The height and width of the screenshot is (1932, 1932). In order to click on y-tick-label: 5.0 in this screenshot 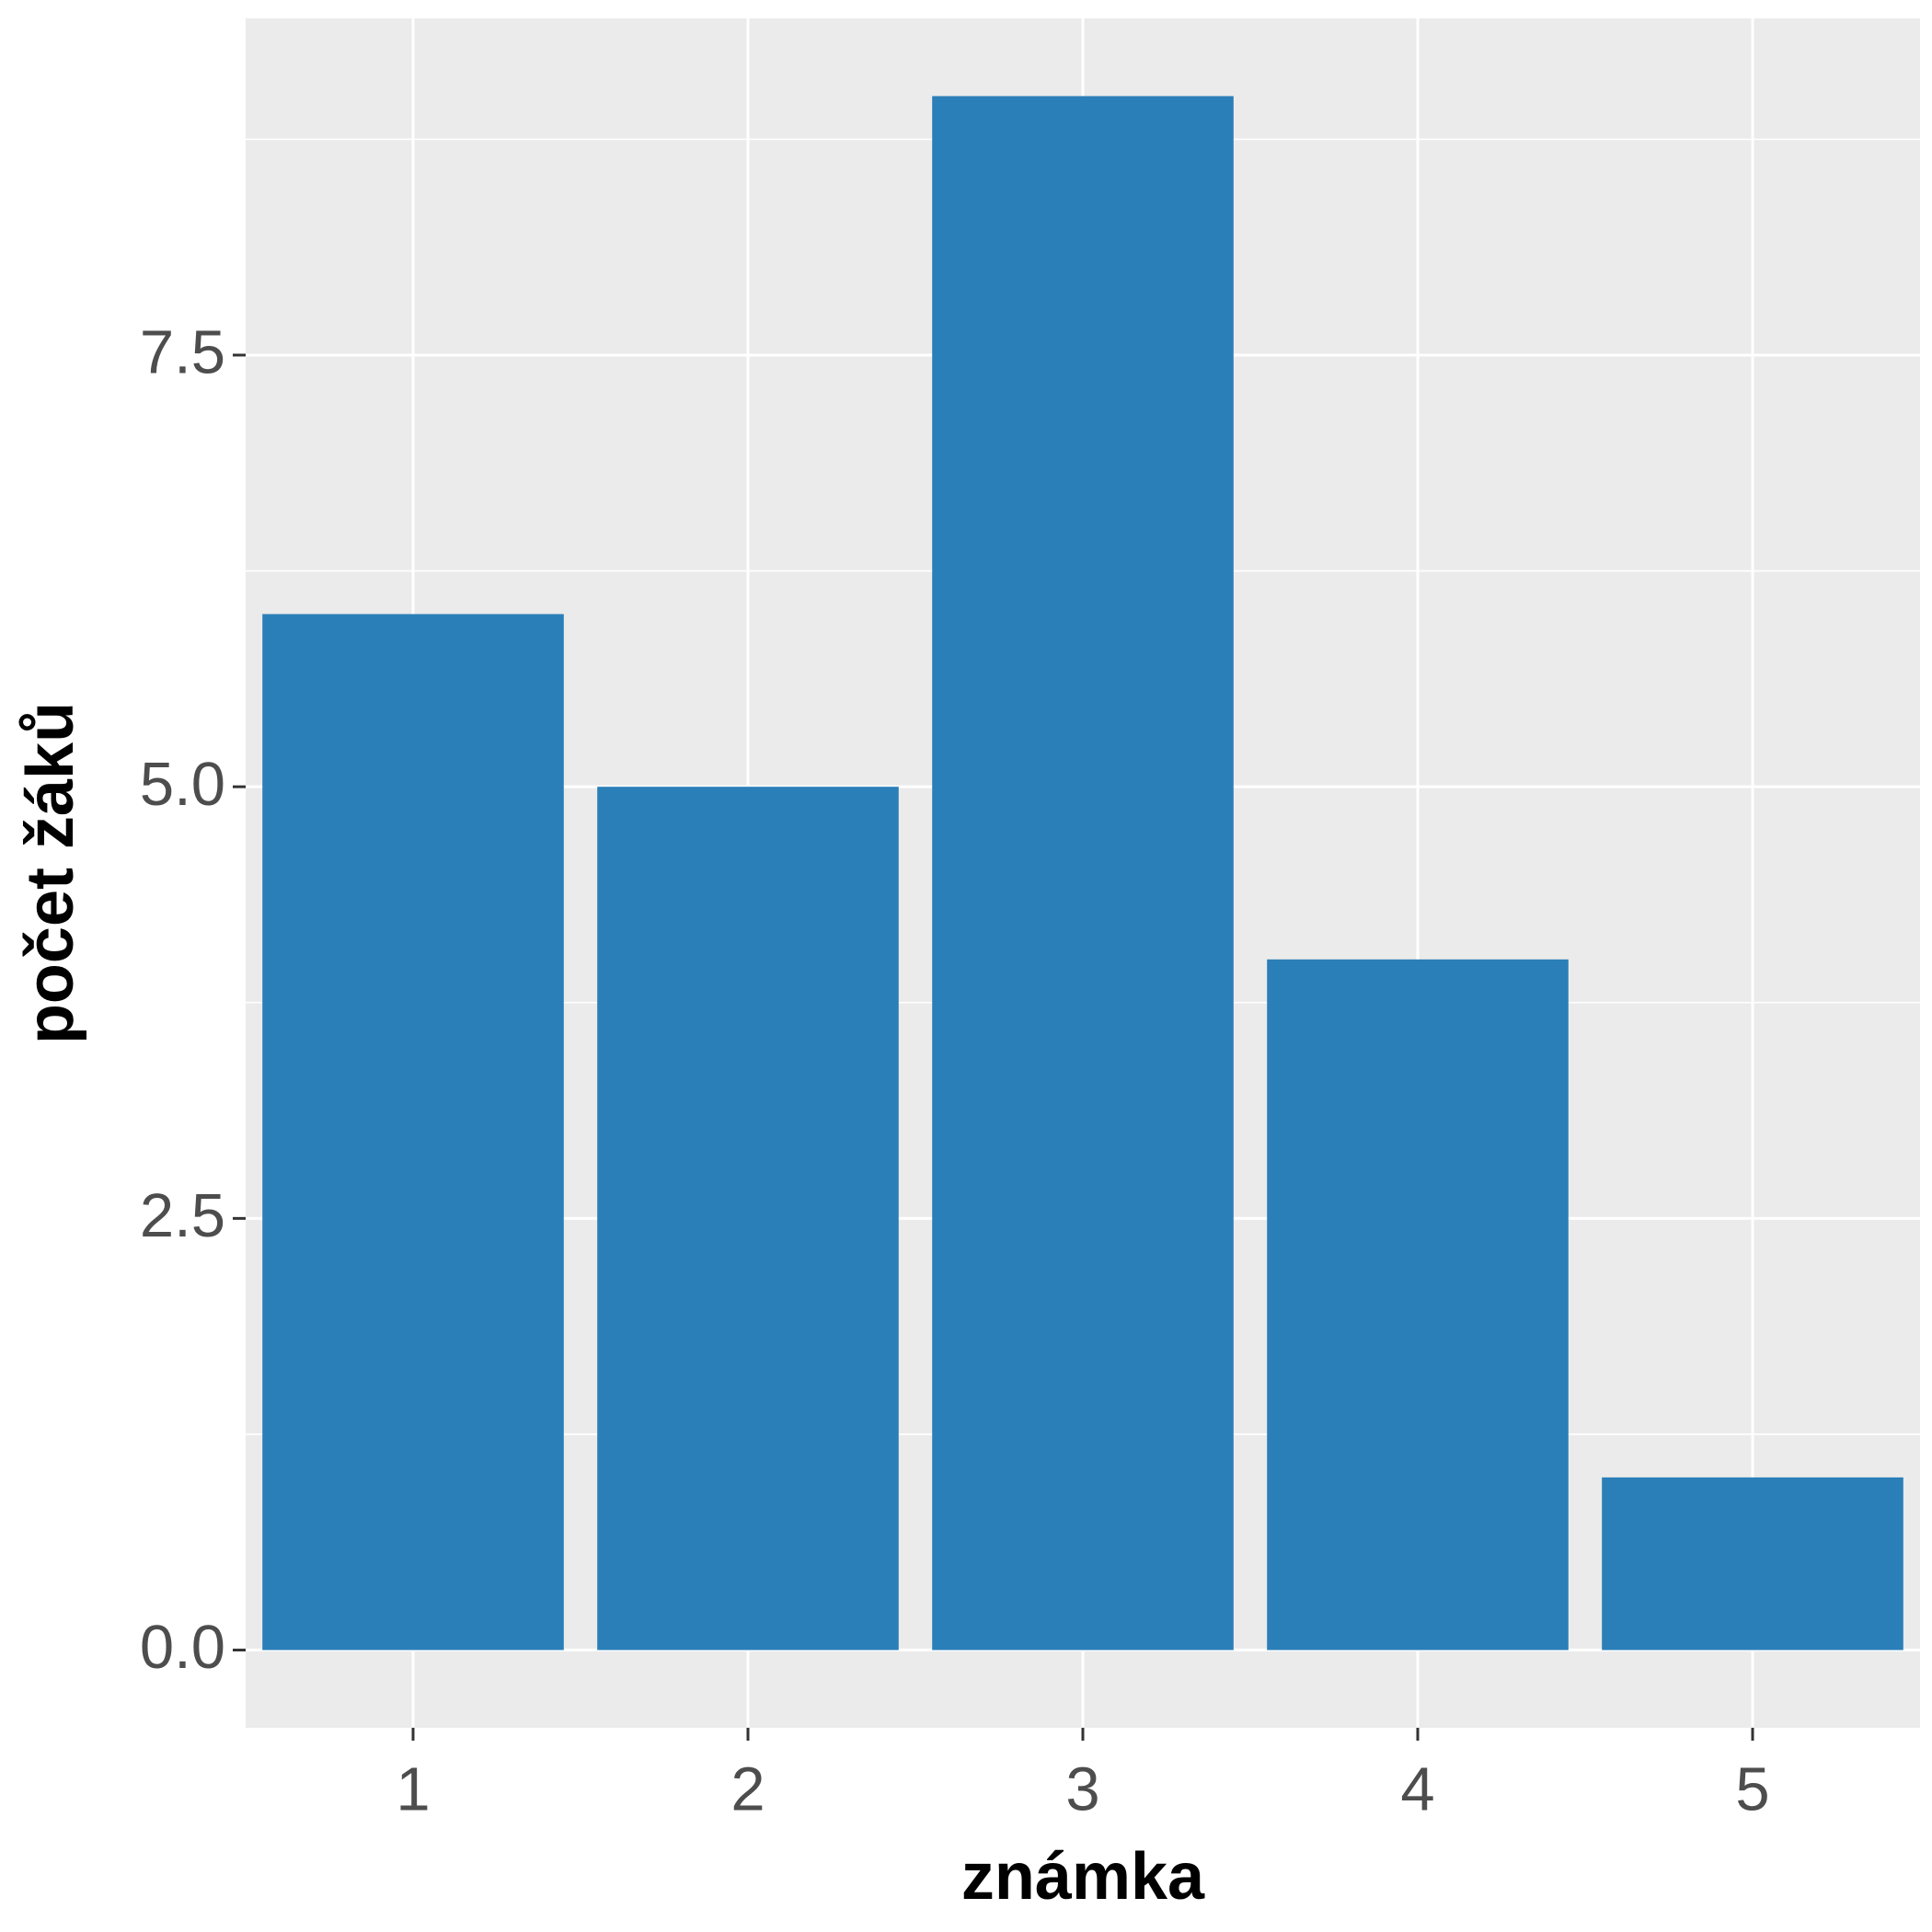, I will do `click(182, 784)`.